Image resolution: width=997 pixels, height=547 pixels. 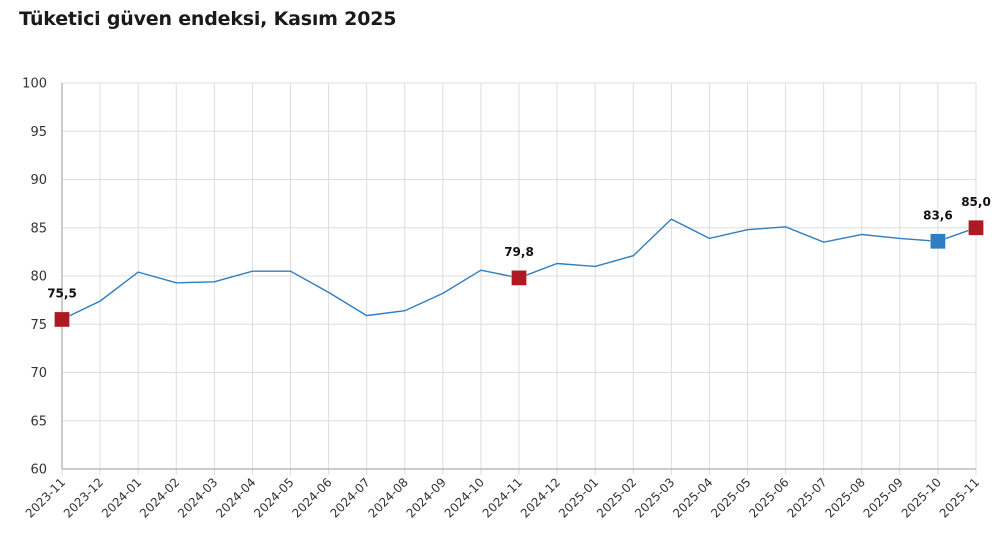 What do you see at coordinates (235, 497) in the screenshot?
I see `x-tick-label: 2024-04` at bounding box center [235, 497].